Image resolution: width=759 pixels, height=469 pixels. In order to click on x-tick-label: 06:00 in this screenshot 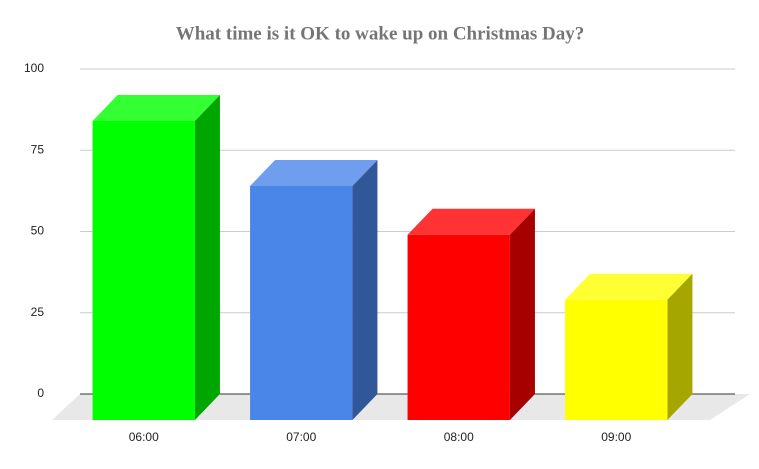, I will do `click(144, 437)`.